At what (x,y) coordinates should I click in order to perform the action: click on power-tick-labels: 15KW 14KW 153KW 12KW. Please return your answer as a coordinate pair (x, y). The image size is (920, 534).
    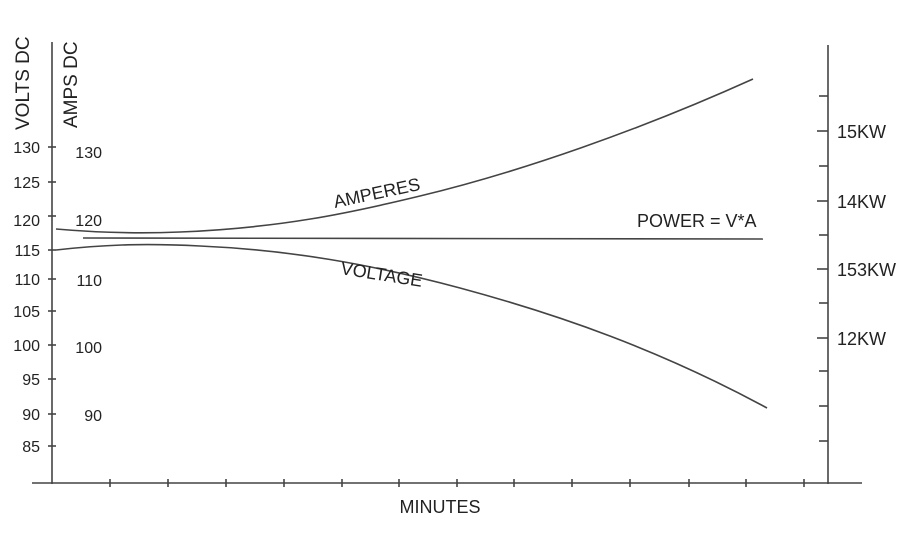
    Looking at the image, I should click on (866, 235).